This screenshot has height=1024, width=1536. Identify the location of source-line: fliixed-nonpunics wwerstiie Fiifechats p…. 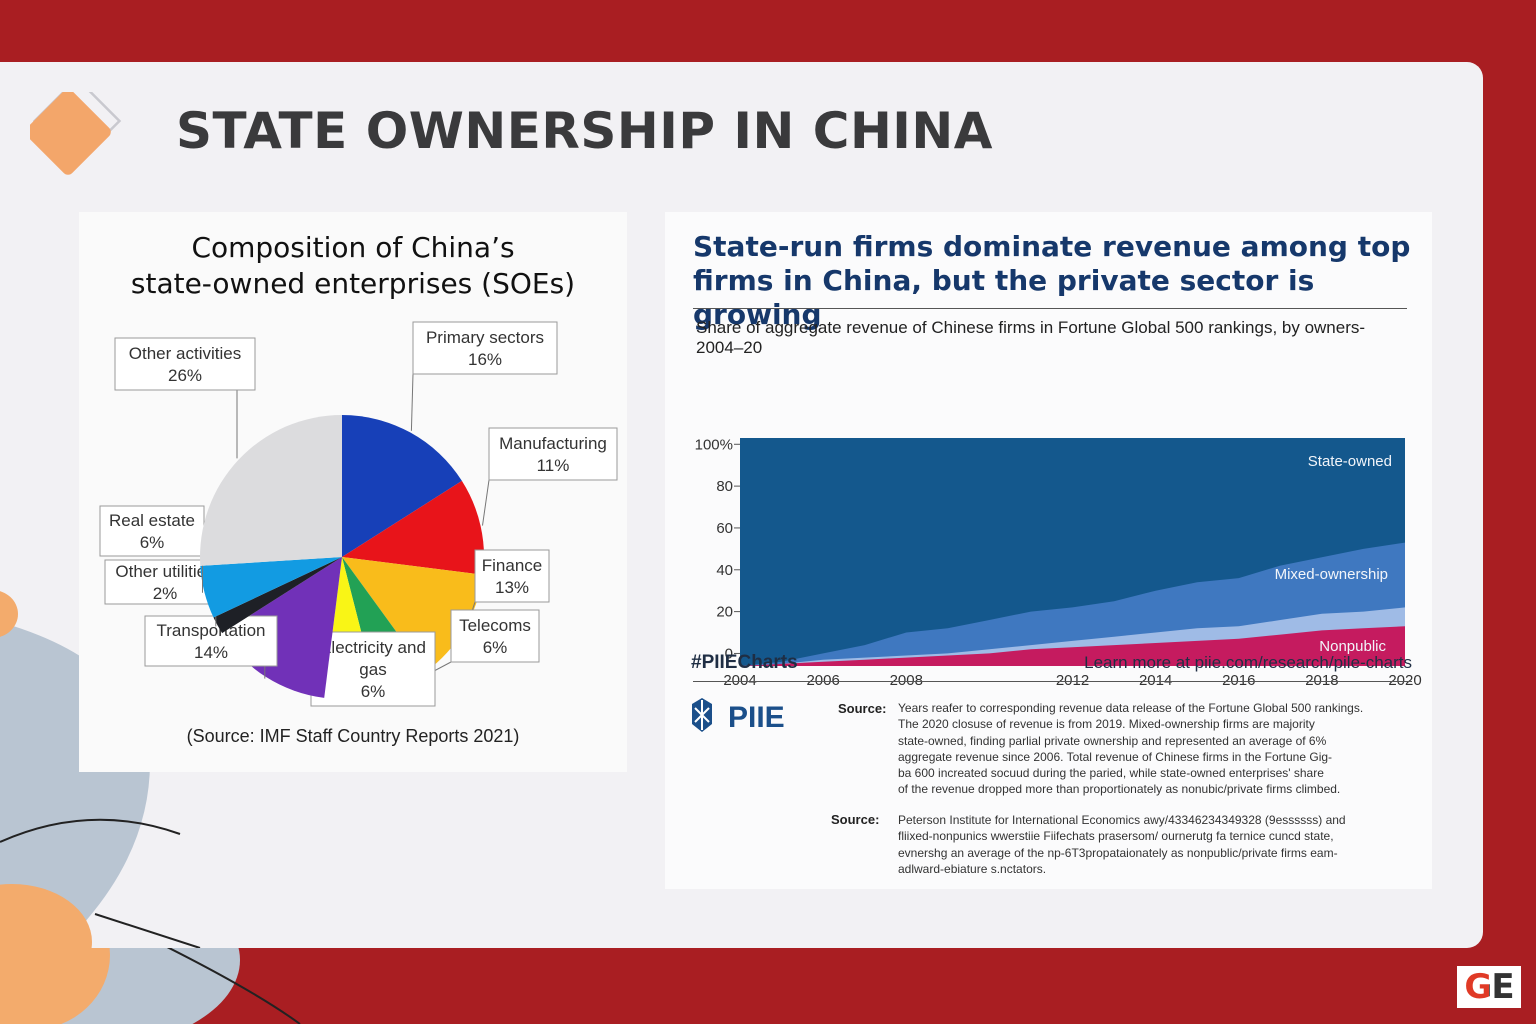
(1116, 836).